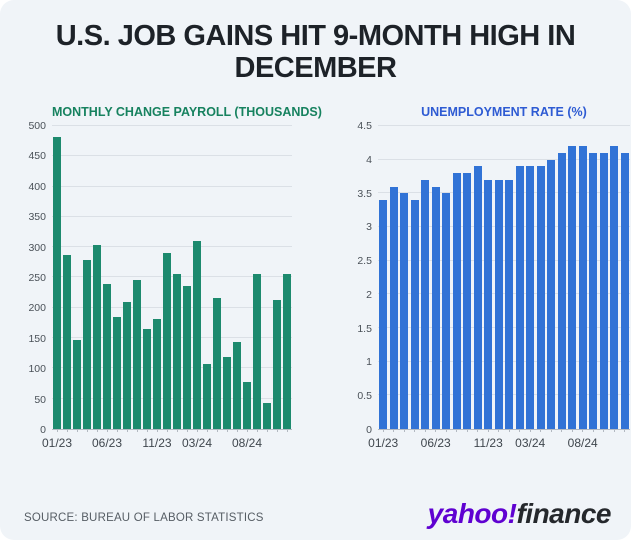 The image size is (631, 540). Describe the element at coordinates (172, 430) in the screenshot. I see `x-axis-ticks` at that location.